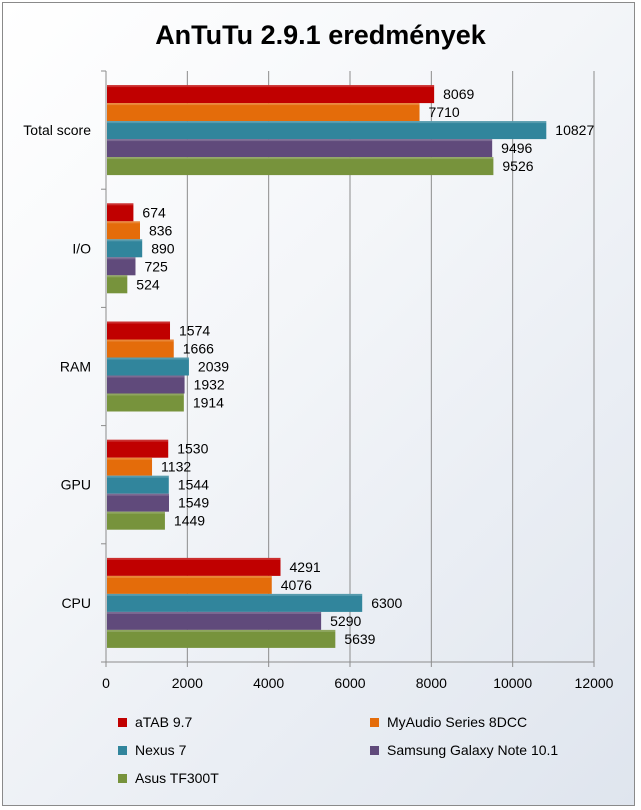 The width and height of the screenshot is (641, 810). What do you see at coordinates (161, 230) in the screenshot?
I see `data-label: 836` at bounding box center [161, 230].